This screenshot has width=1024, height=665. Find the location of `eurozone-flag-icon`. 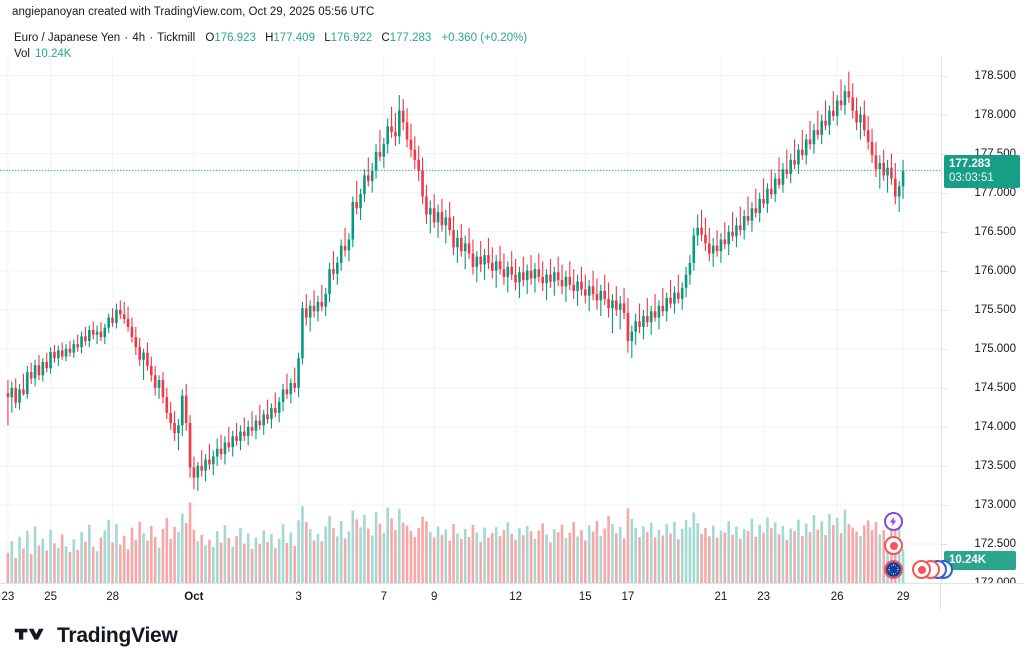

eurozone-flag-icon is located at coordinates (893, 569).